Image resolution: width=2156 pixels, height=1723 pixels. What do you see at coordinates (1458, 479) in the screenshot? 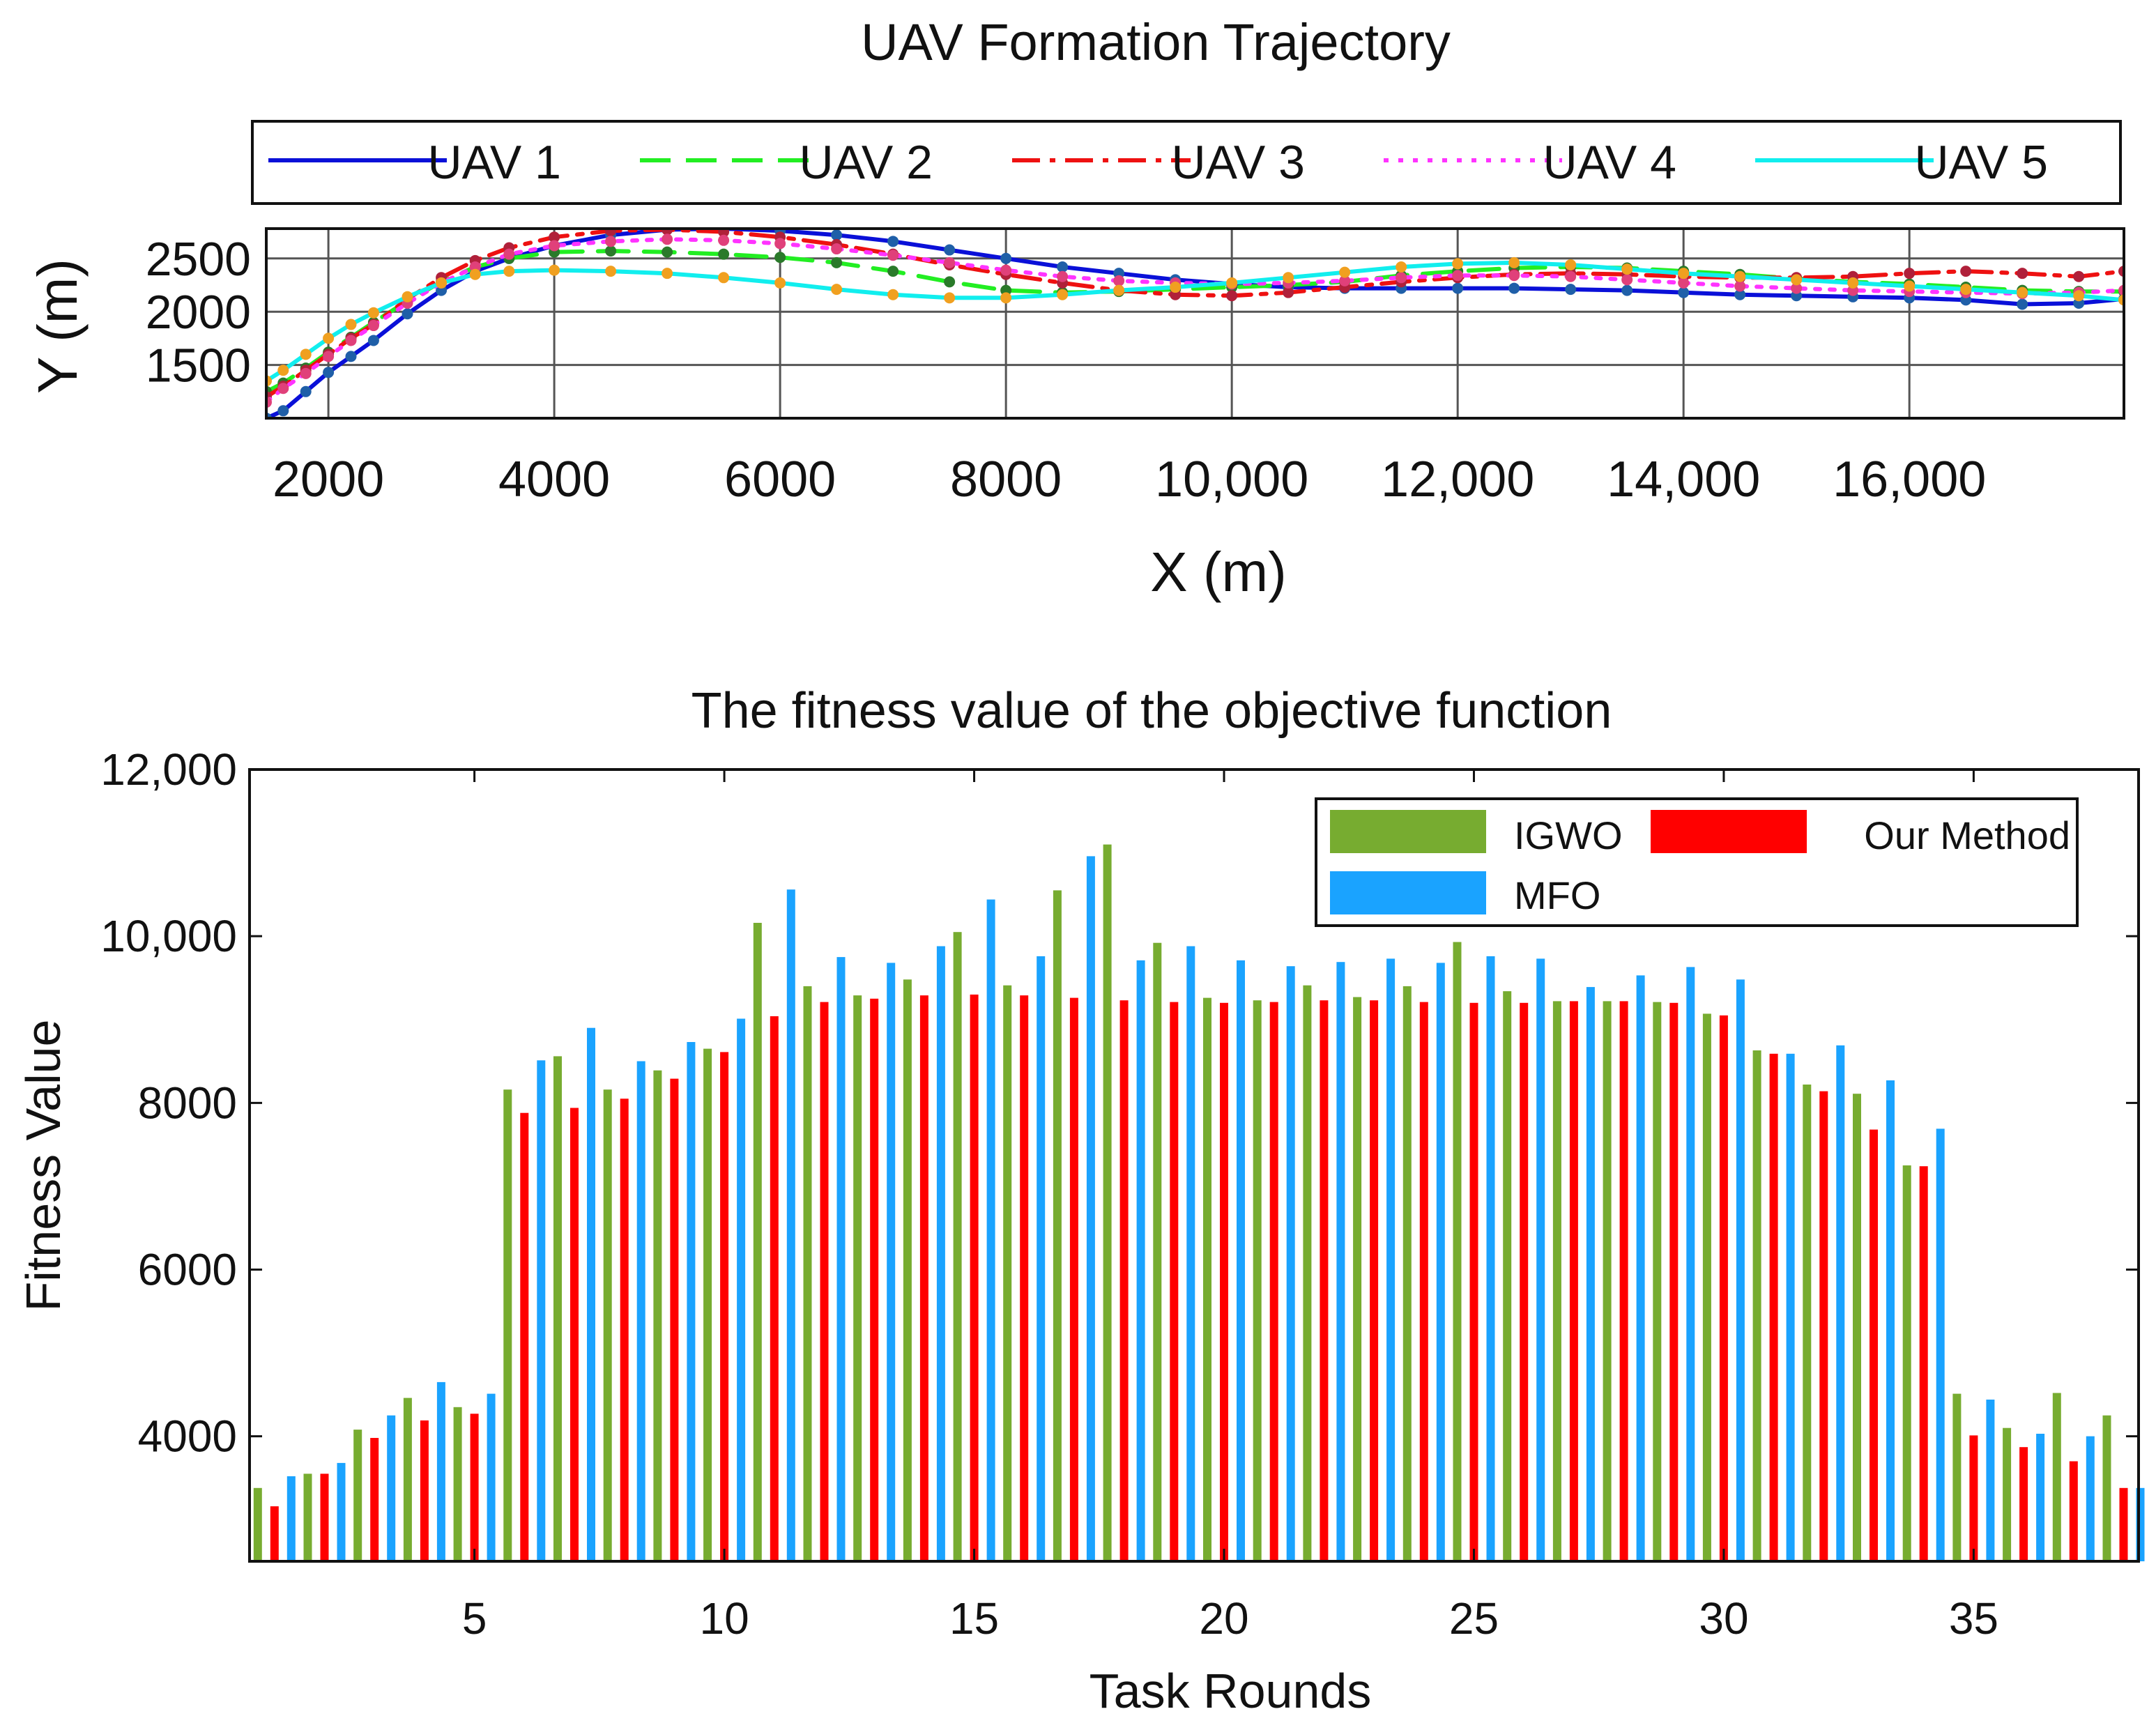
I see `trajectory-x-tick-label: 12,000` at bounding box center [1458, 479].